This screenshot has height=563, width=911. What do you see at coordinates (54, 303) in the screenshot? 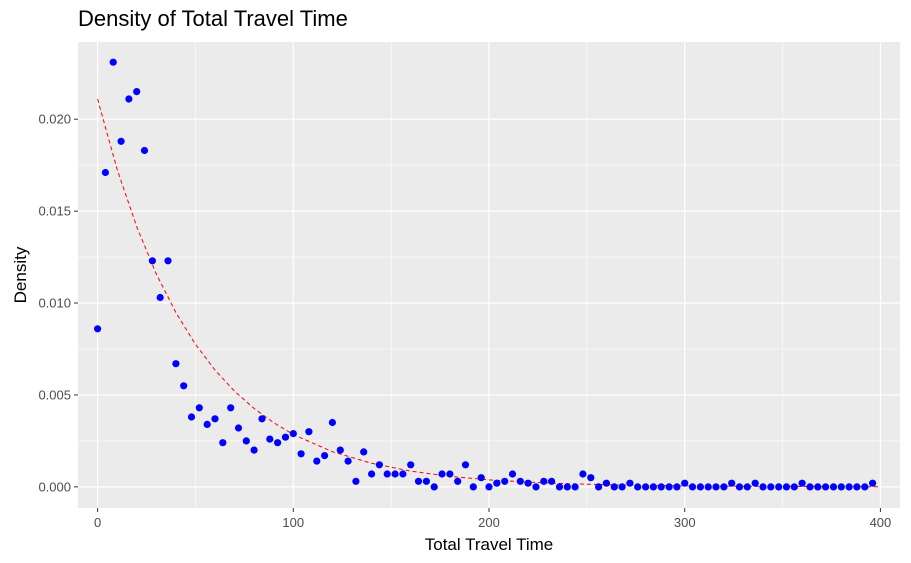
I see `y-tick-label: 0.010` at bounding box center [54, 303].